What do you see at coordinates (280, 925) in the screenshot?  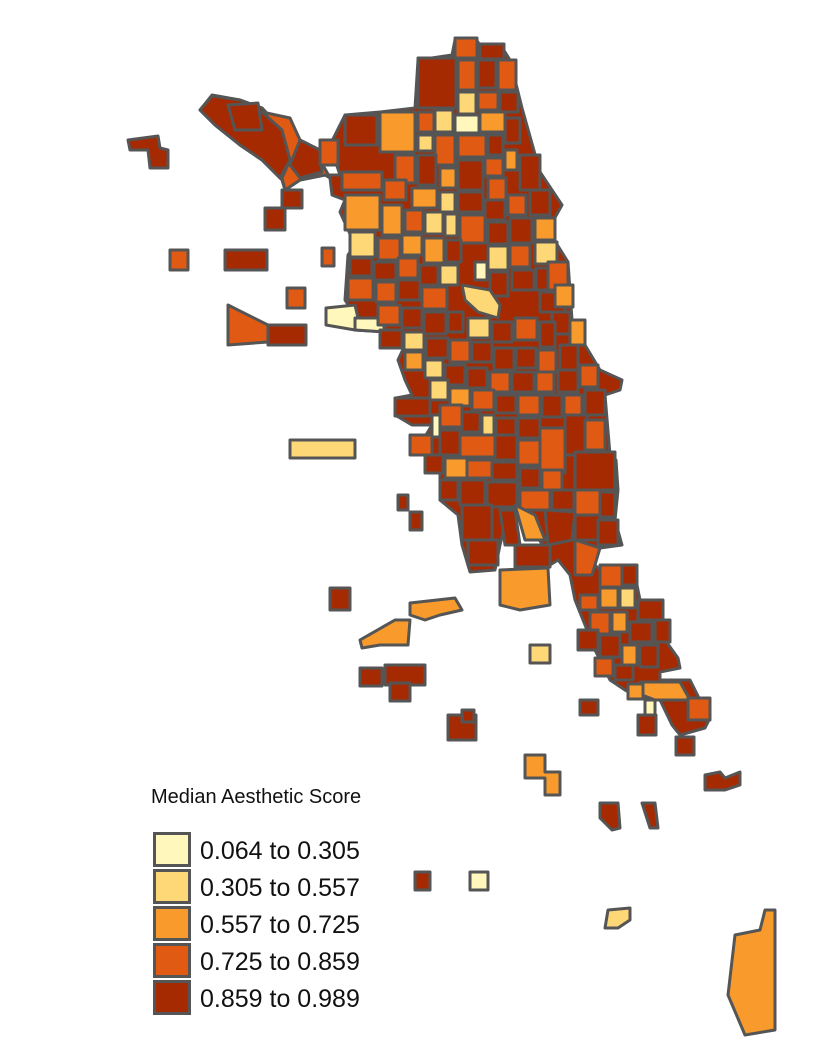 I see `legend-label-3: 0.557 to 0.725` at bounding box center [280, 925].